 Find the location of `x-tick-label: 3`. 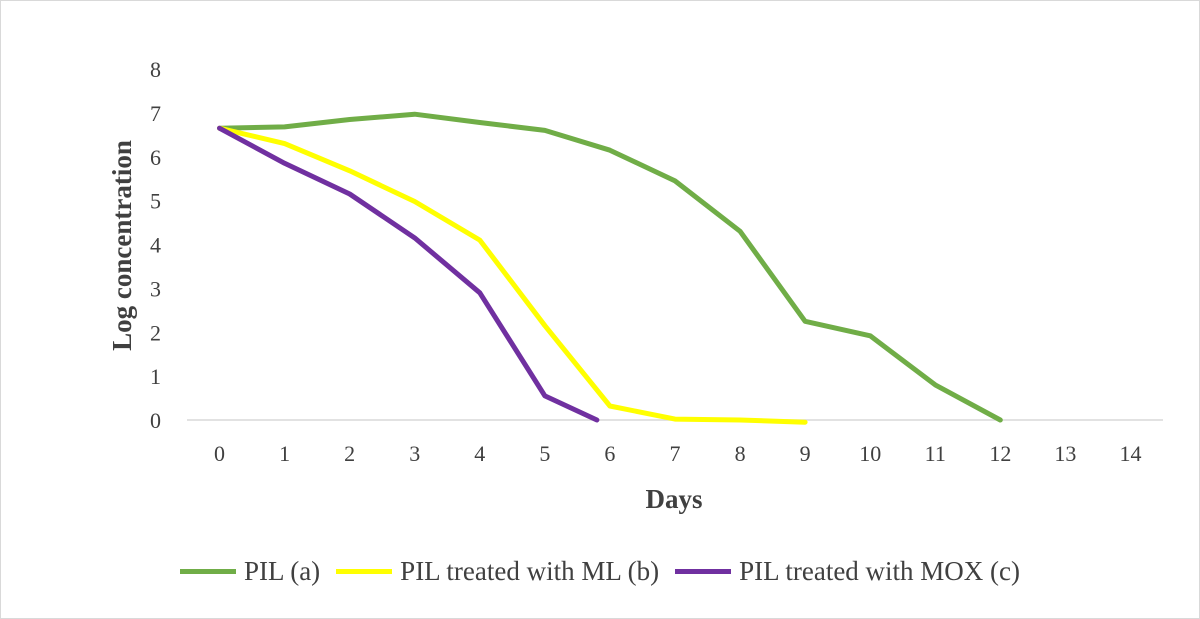

x-tick-label: 3 is located at coordinates (414, 453).